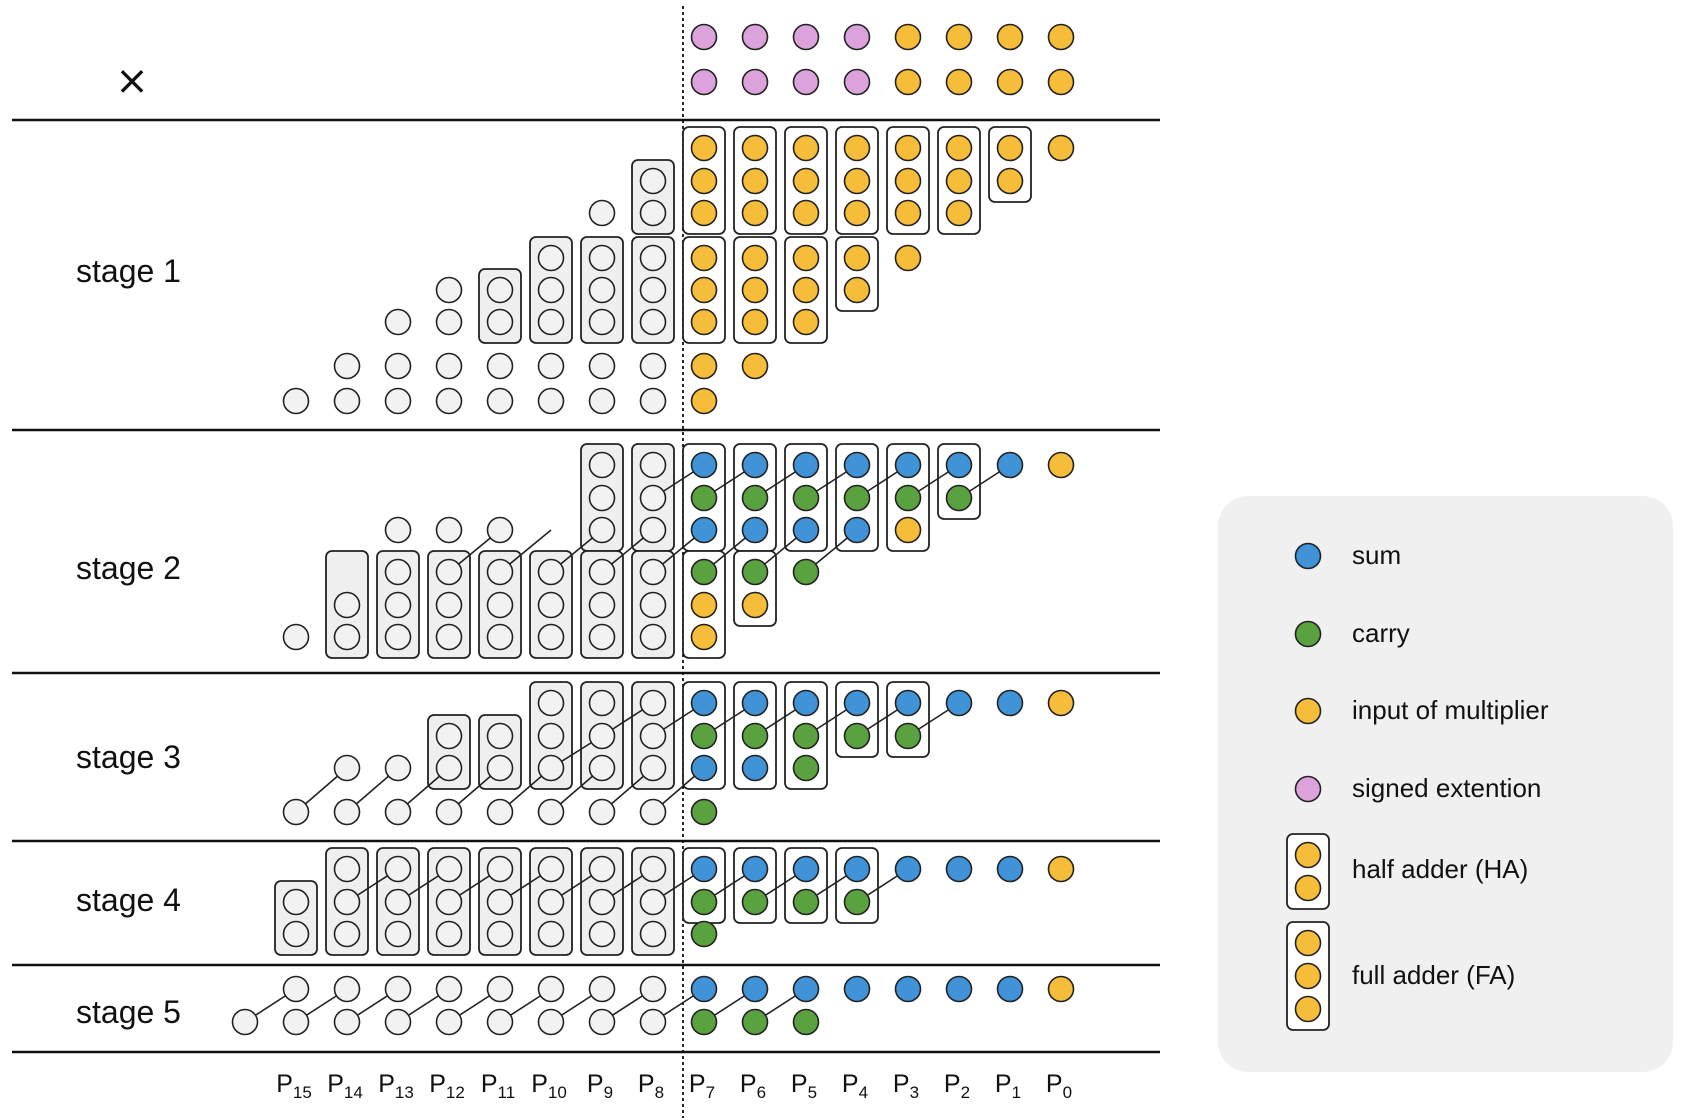 The width and height of the screenshot is (1682, 1118). I want to click on legend-label-sum: sum, so click(1376, 555).